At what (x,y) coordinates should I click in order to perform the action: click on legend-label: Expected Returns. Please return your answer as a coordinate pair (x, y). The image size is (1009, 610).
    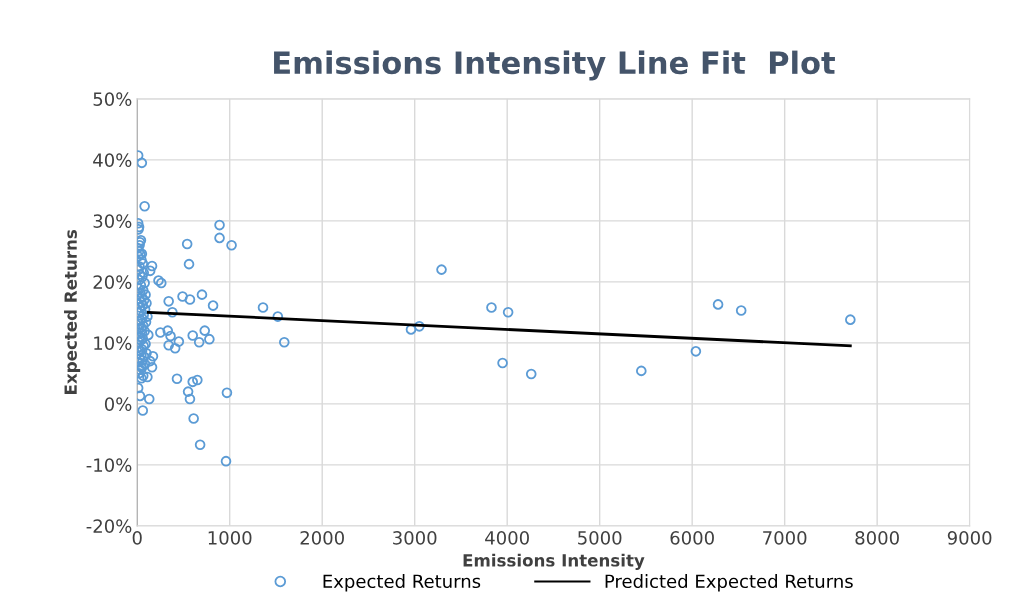
    Looking at the image, I should click on (402, 583).